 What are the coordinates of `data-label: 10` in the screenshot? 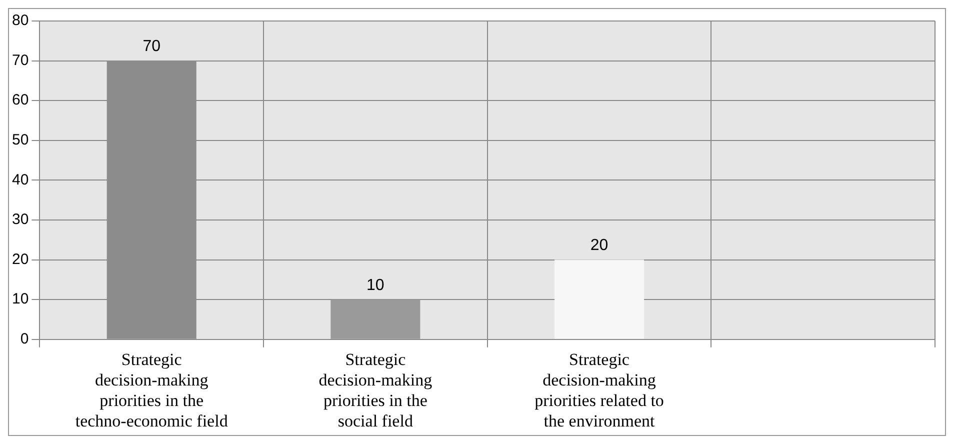 It's located at (375, 285).